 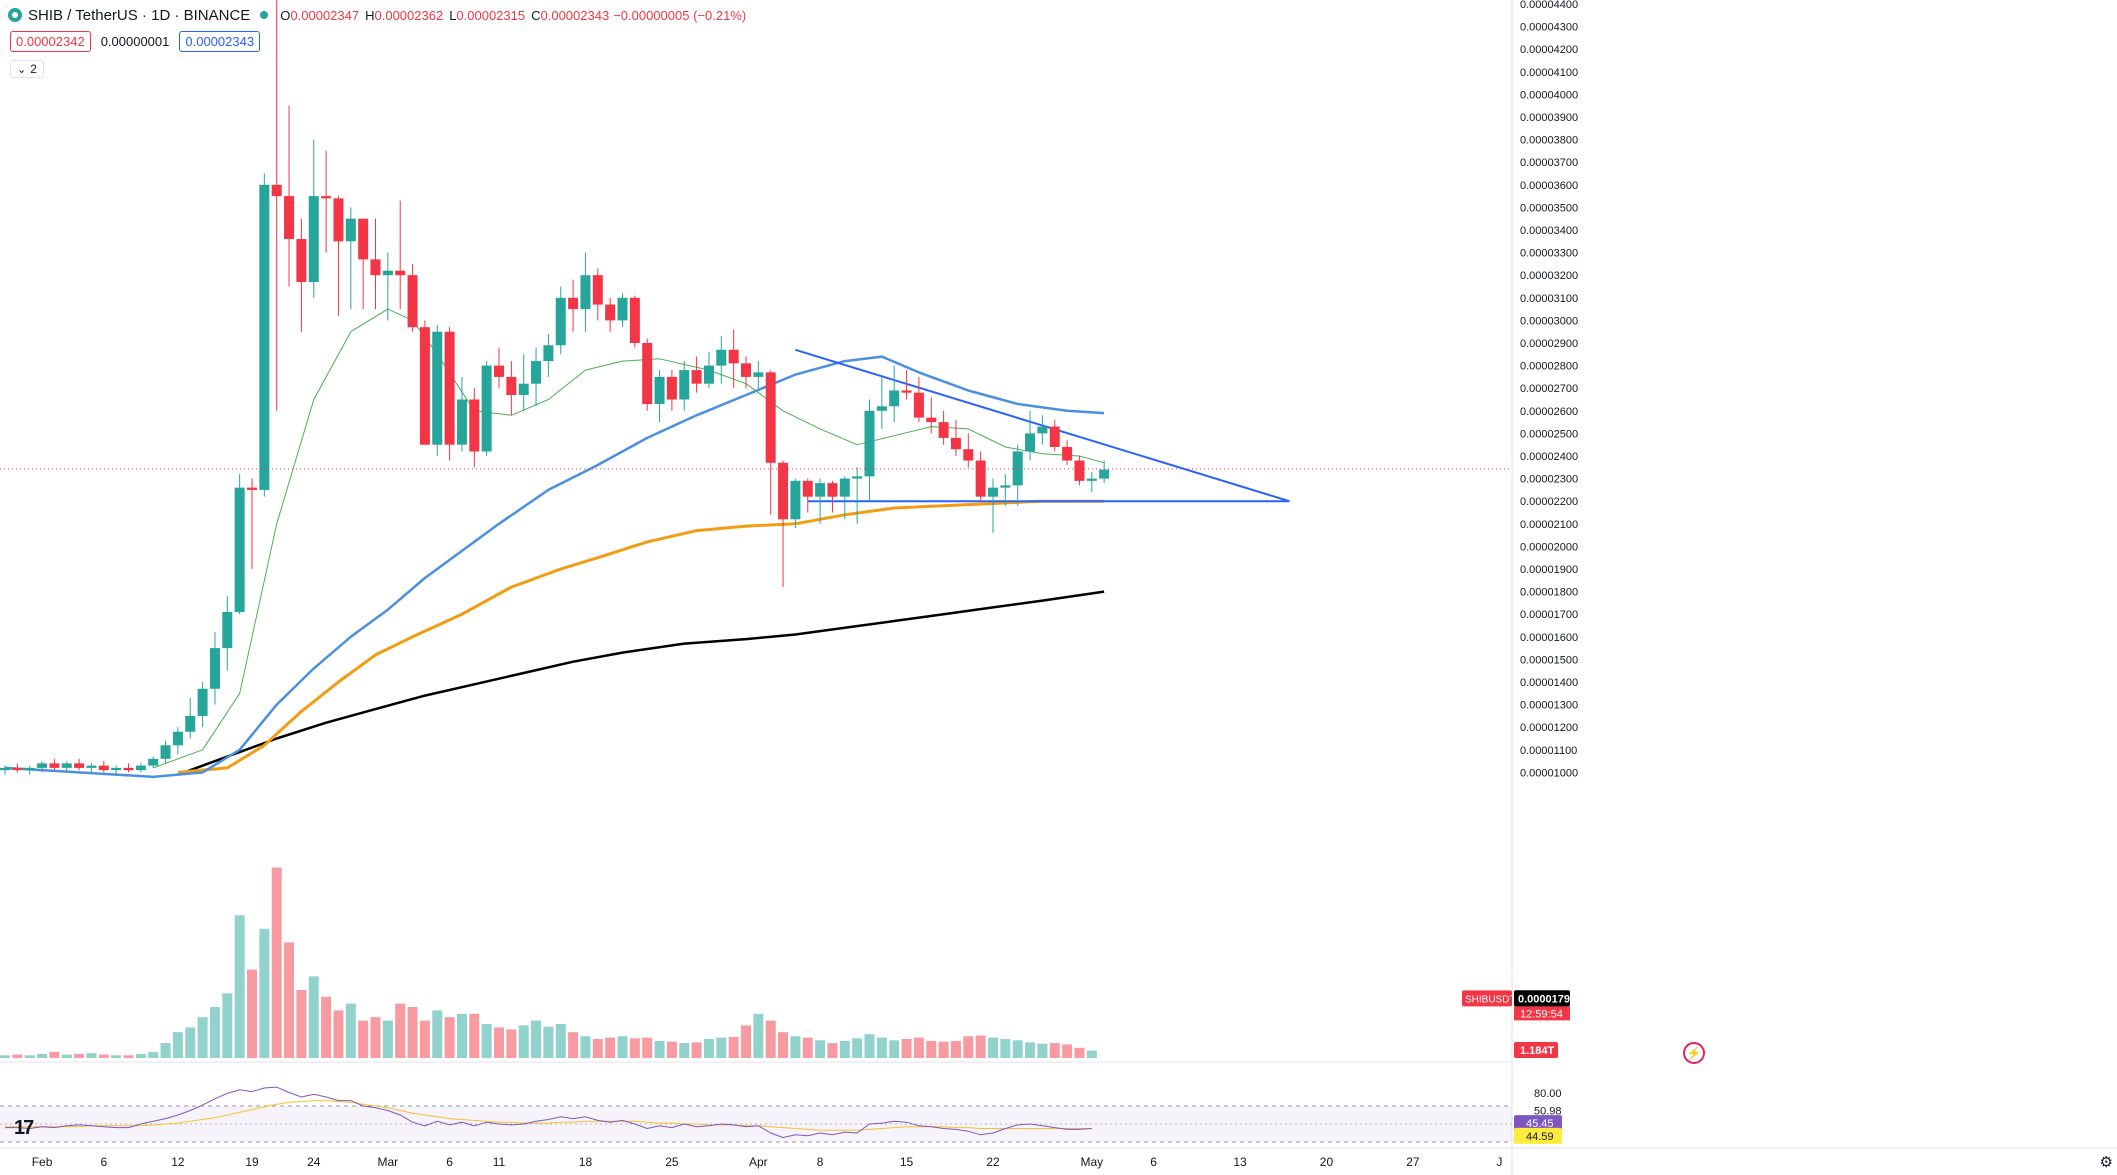 I want to click on chevron-down-icon: ⌄, so click(x=22, y=69).